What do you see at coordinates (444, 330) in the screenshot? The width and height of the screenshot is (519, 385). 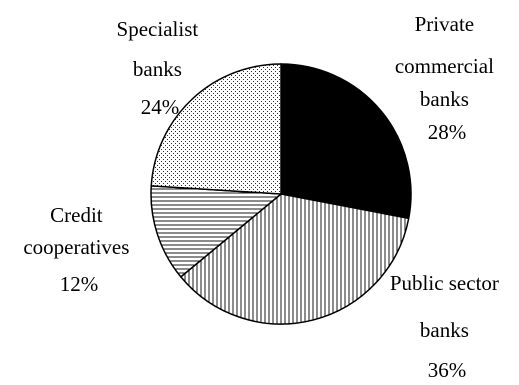 I see `slice-label-public-line-2: banks` at bounding box center [444, 330].